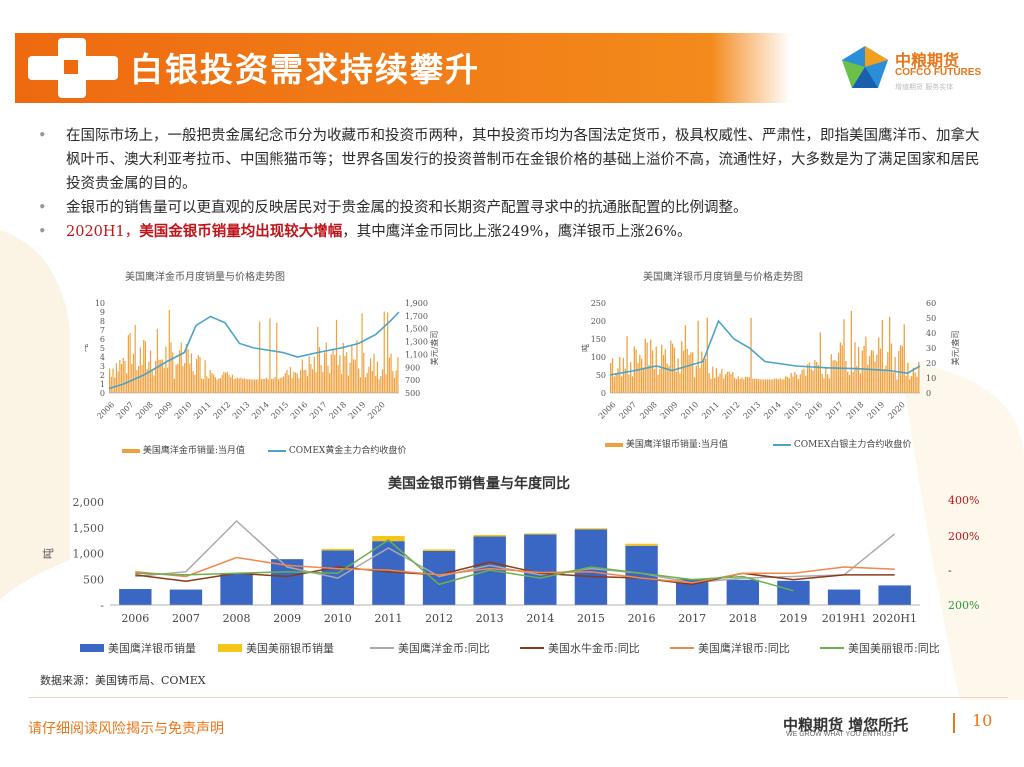  I want to click on legend-label: 美国美丽银币销量, so click(290, 648).